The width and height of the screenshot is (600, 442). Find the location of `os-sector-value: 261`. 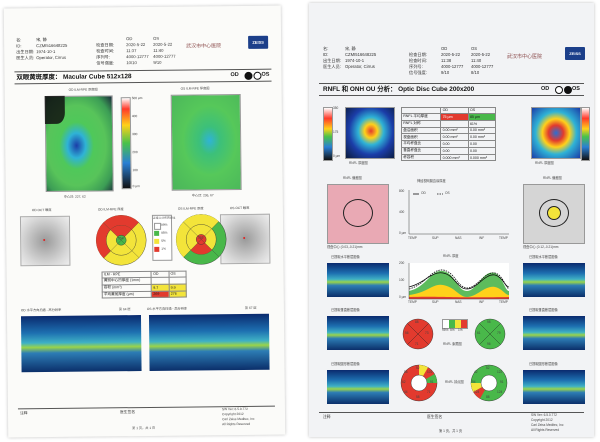

os-sector-value: 261 is located at coordinates (201, 237).